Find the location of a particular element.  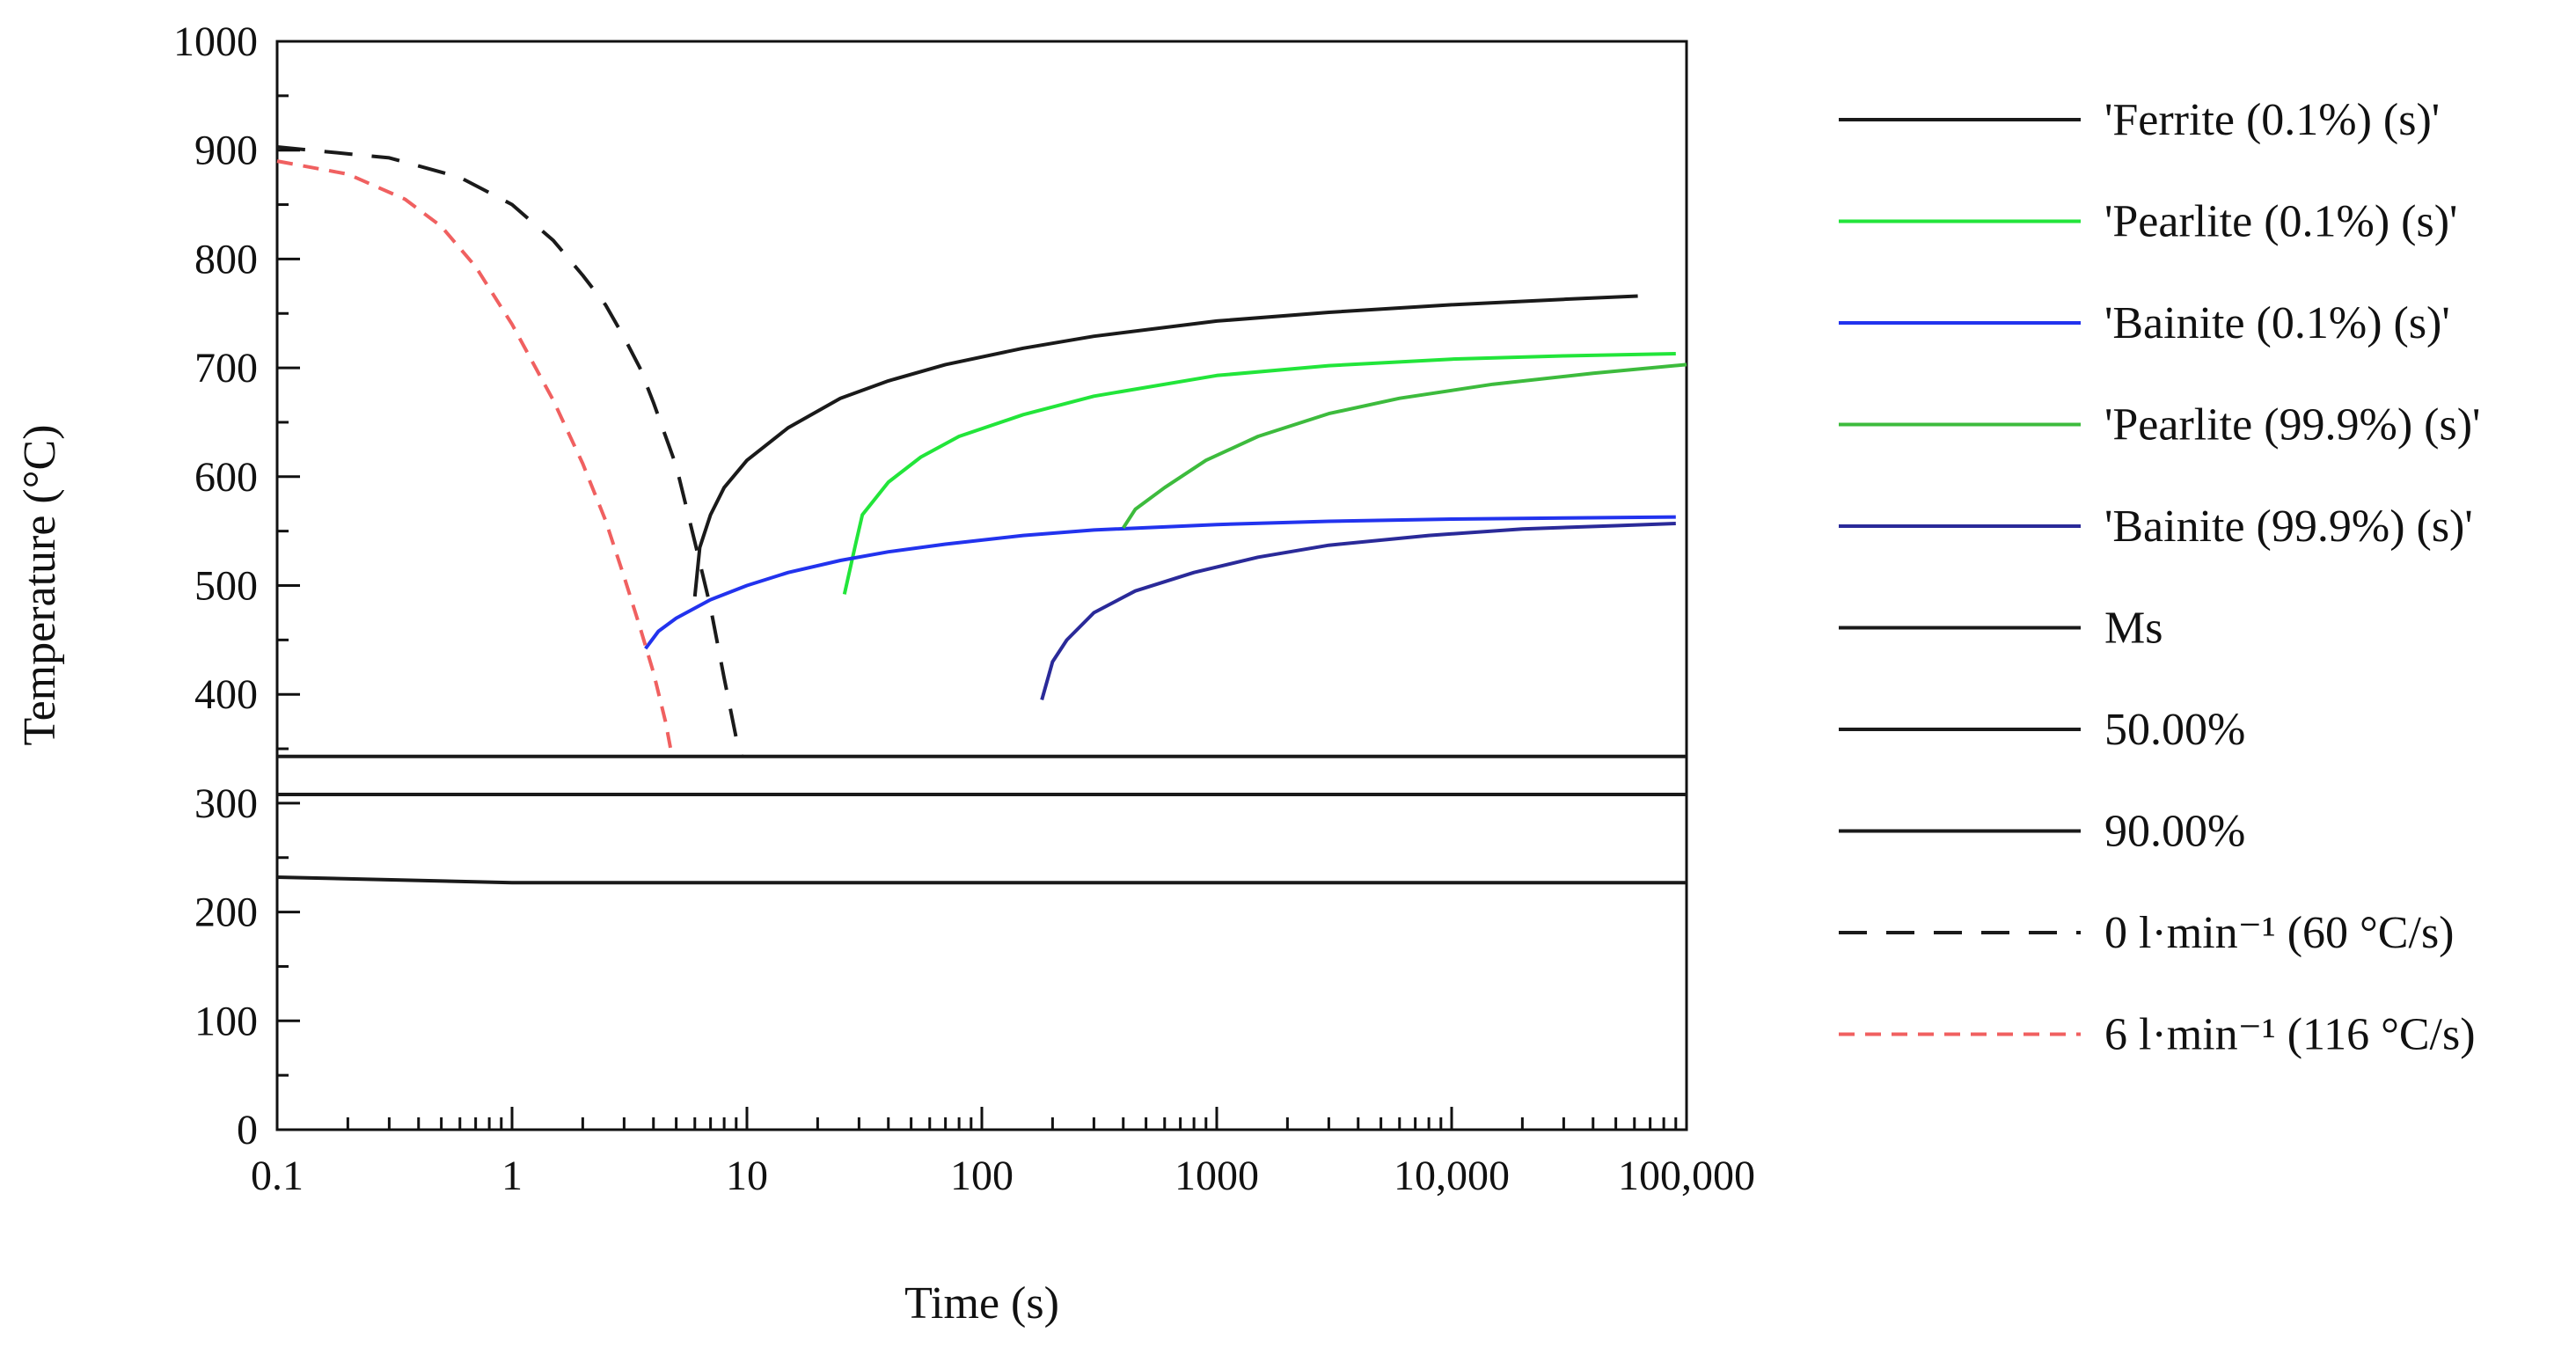

legend-item: 'Bainite (0.1%) (s)' is located at coordinates (2144, 323).